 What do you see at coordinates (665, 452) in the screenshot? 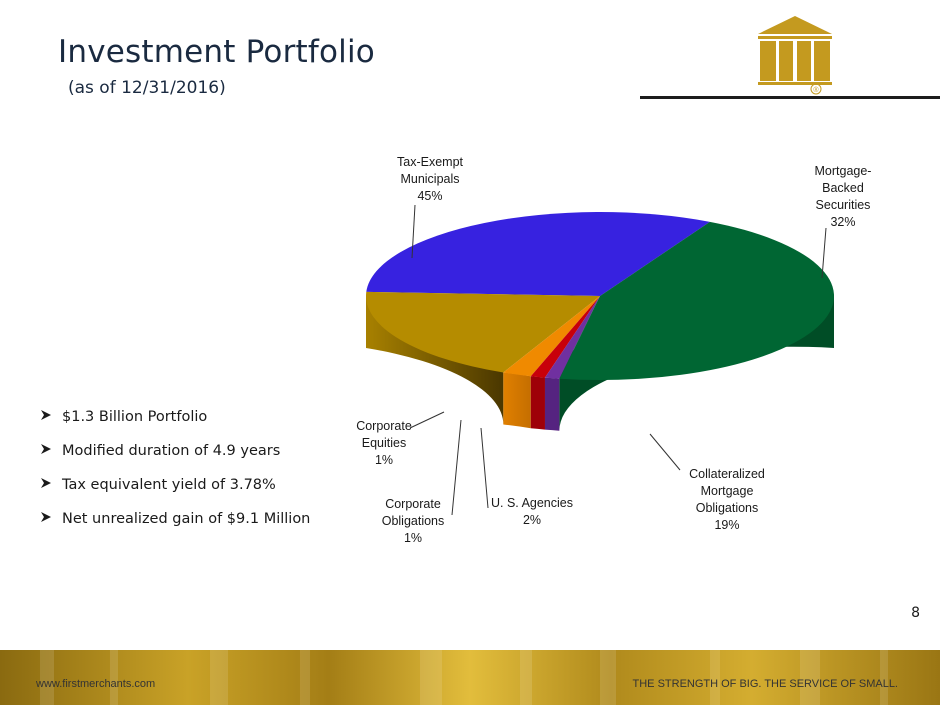
I see `leader-line-cmo` at bounding box center [665, 452].